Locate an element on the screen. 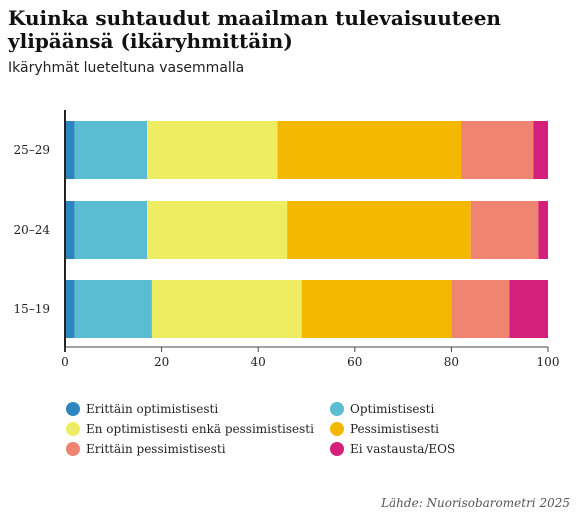 The width and height of the screenshot is (580, 528). category-label: 25–29 is located at coordinates (31, 150).